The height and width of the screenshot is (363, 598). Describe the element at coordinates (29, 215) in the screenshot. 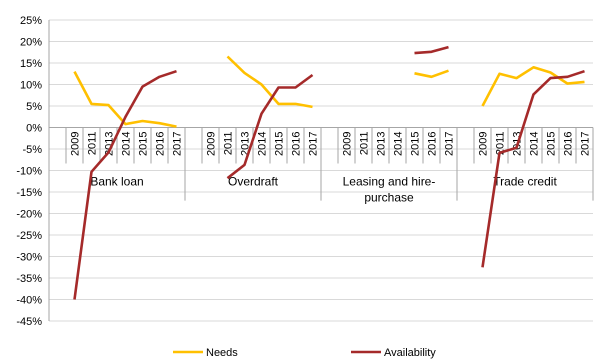

I see `y-tick-label: -20%` at that location.